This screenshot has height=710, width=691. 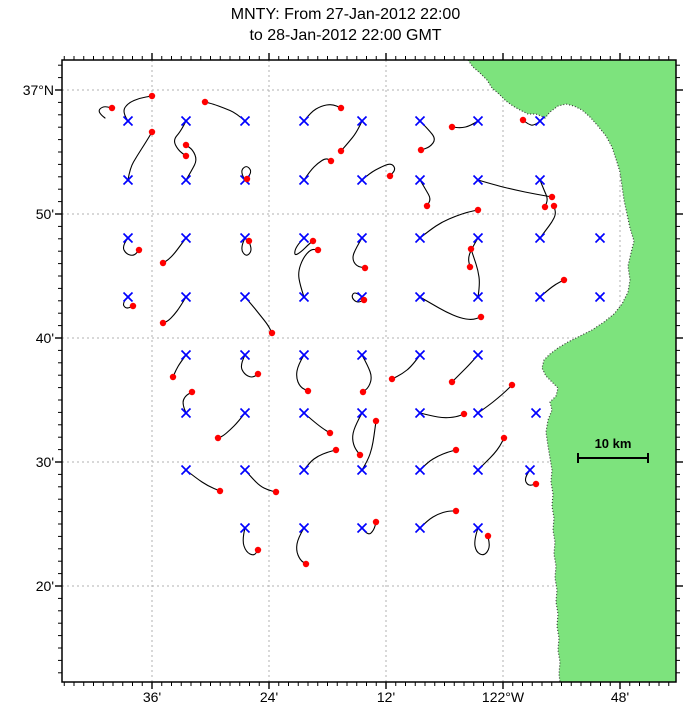 I want to click on x-tick-label: 48', so click(x=620, y=697).